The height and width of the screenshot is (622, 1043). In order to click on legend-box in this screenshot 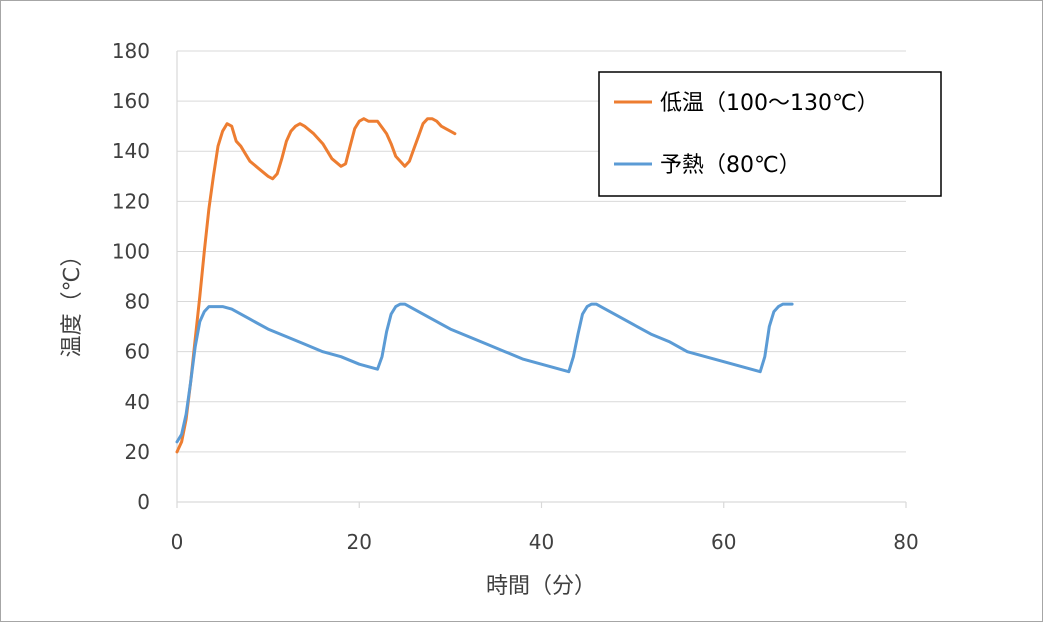, I will do `click(770, 134)`.